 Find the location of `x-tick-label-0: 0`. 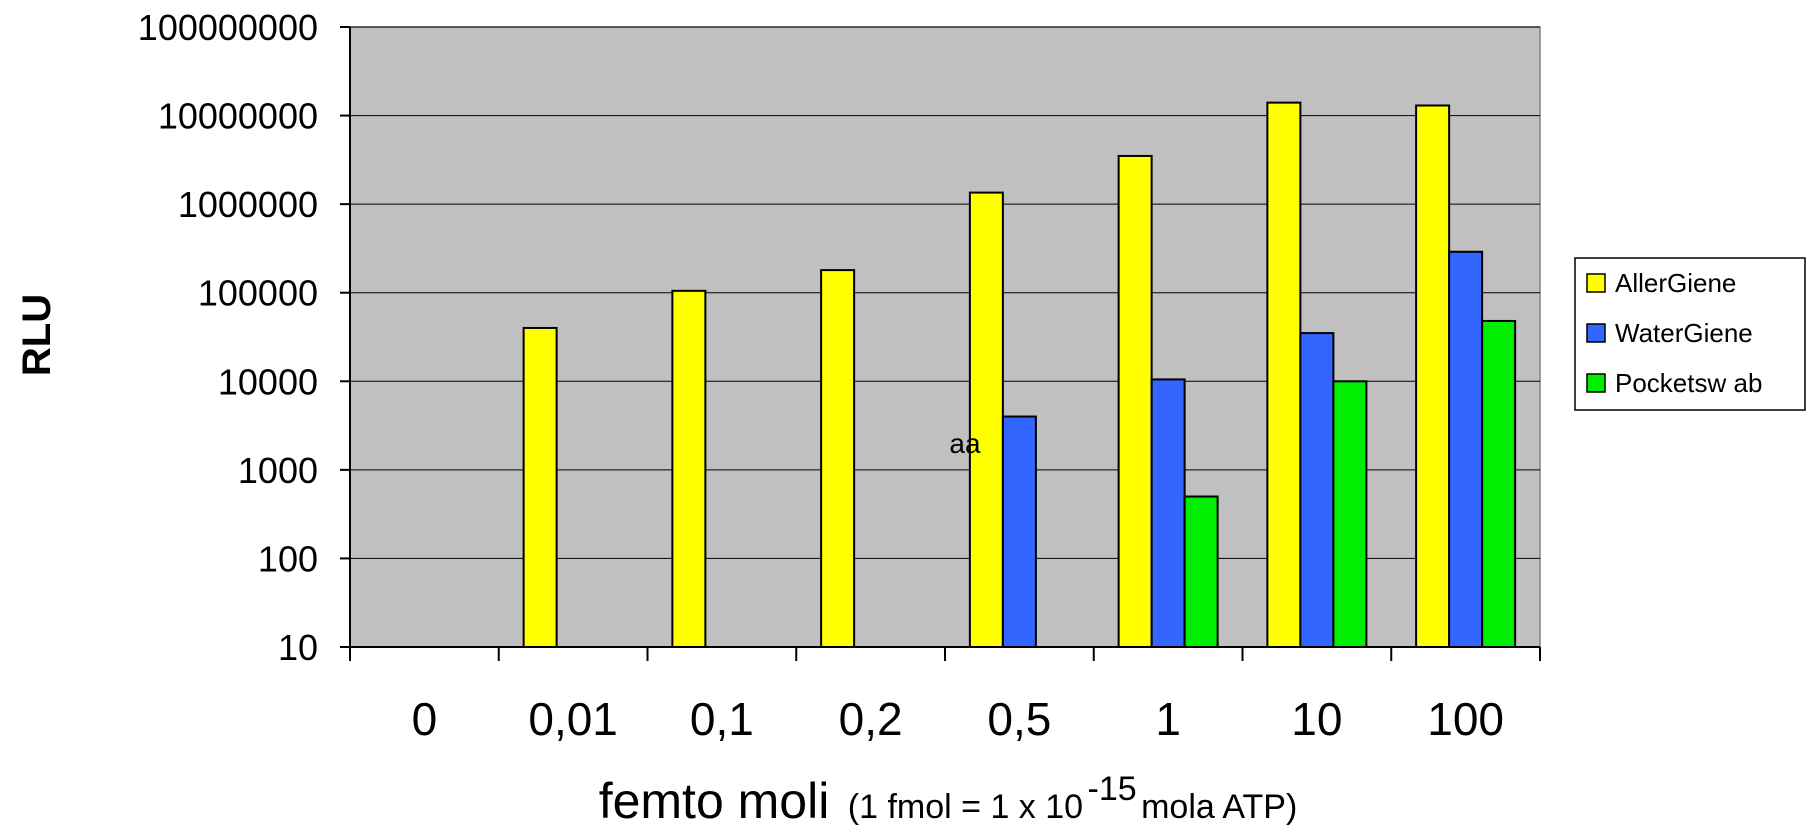

x-tick-label-0: 0 is located at coordinates (425, 719).